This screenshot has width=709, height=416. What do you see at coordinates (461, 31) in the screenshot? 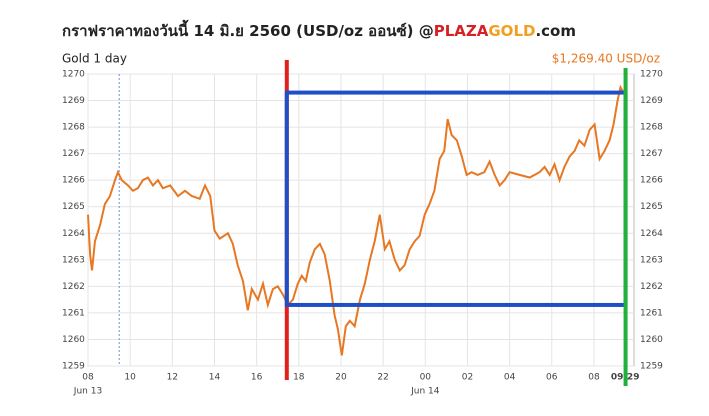
I see `brand-red: PLAZA` at bounding box center [461, 31].